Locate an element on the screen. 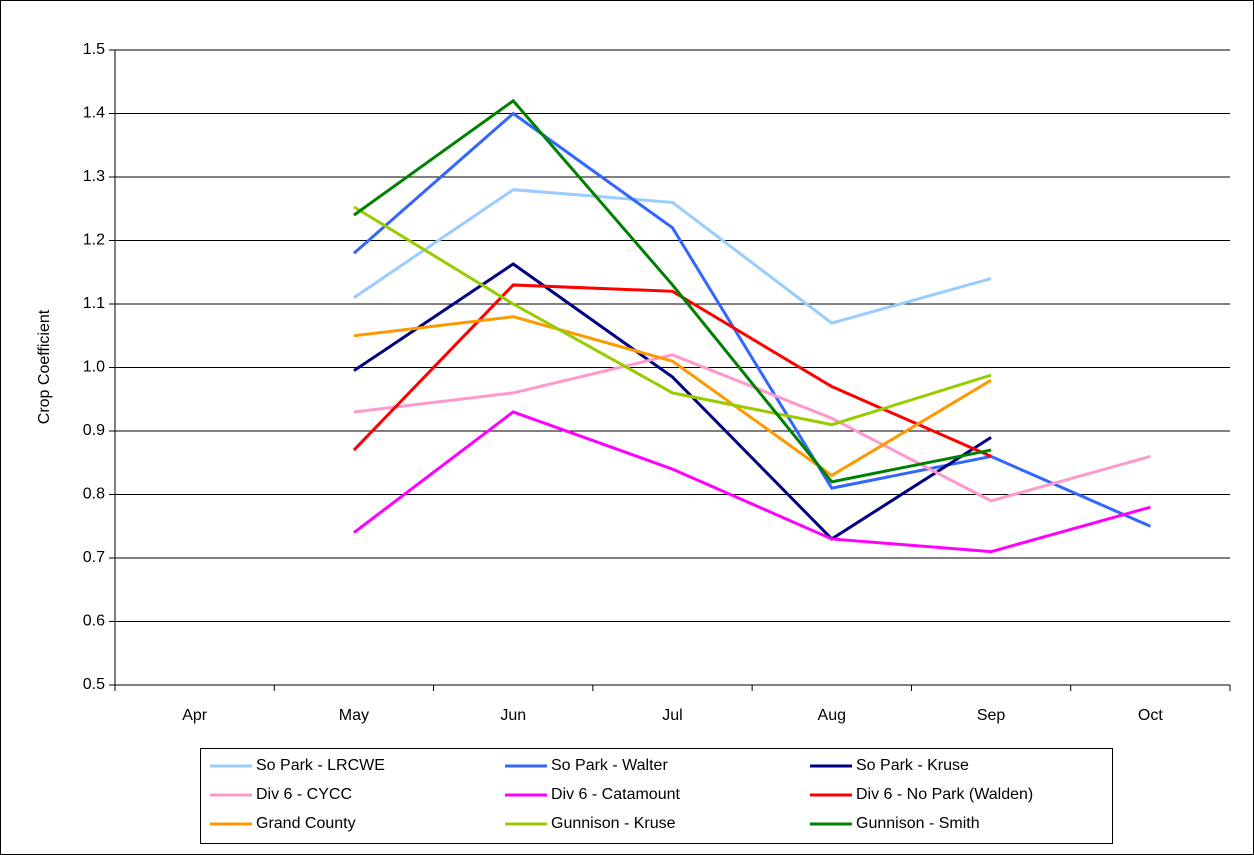 Image resolution: width=1254 pixels, height=855 pixels. x-tick-label: Jul is located at coordinates (672, 715).